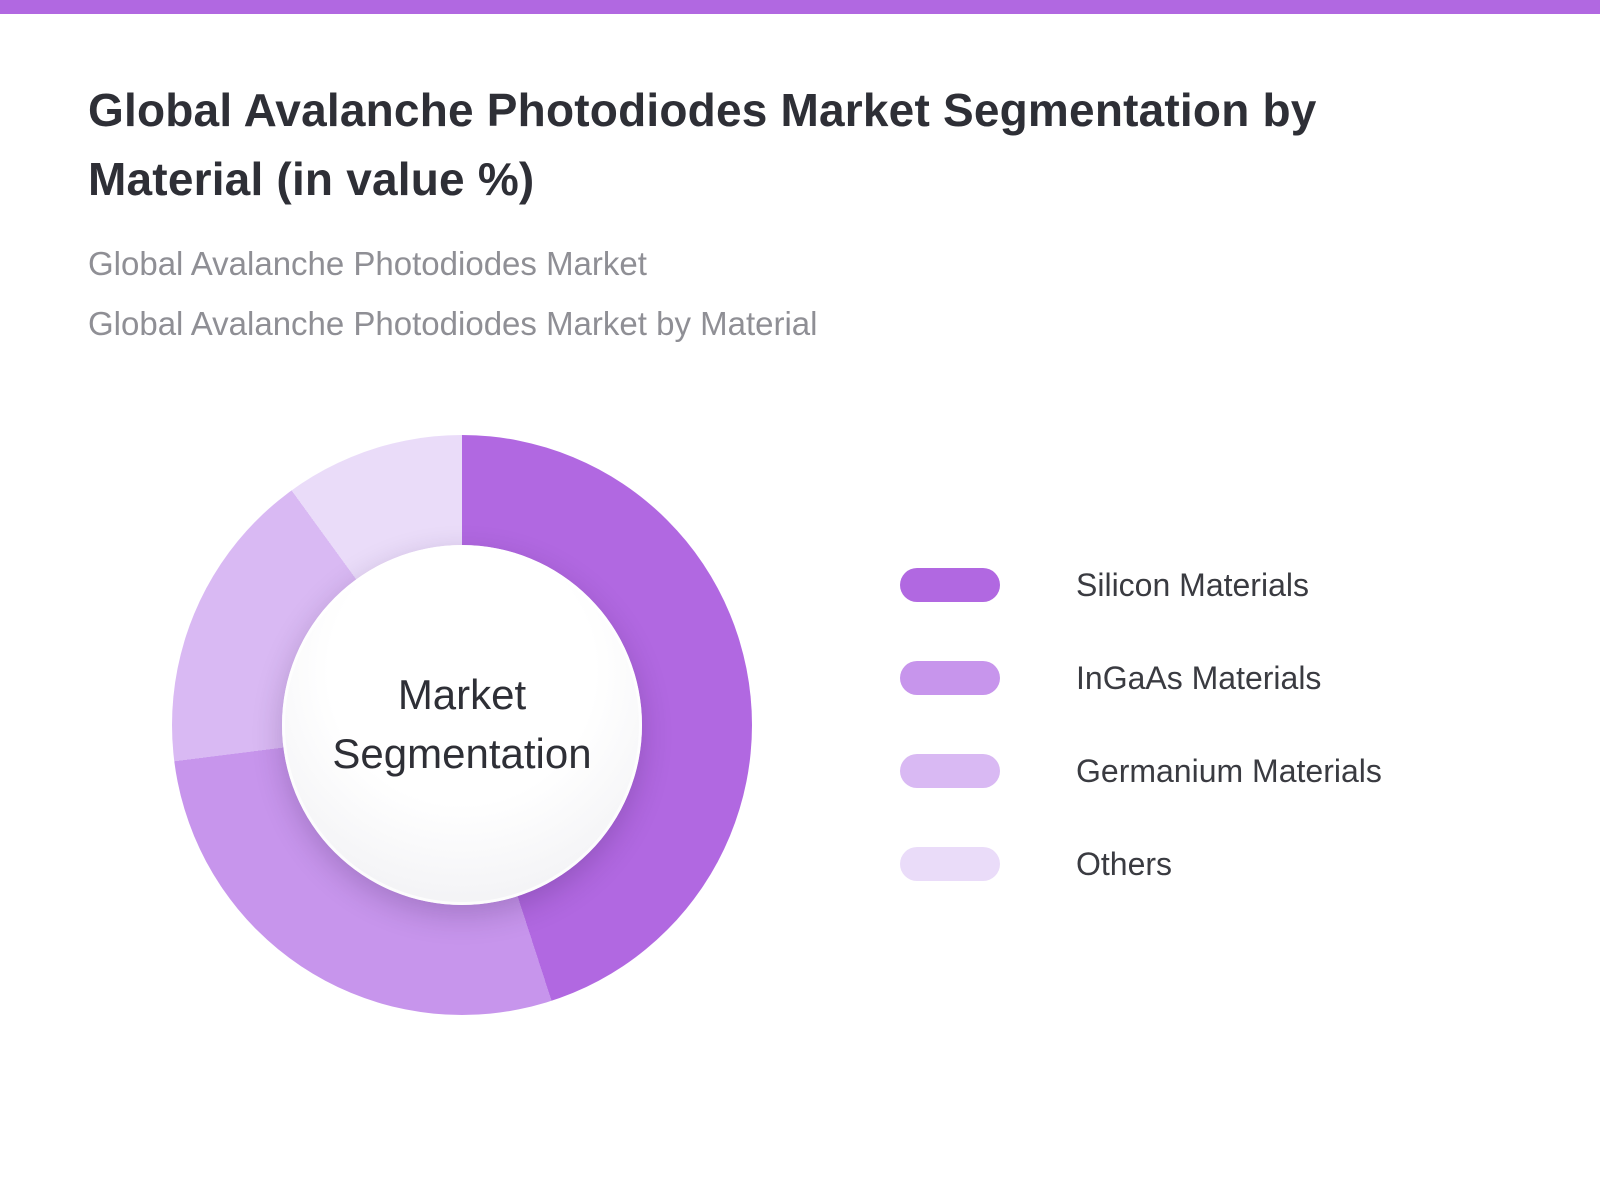 This screenshot has width=1600, height=1200. Describe the element at coordinates (1229, 770) in the screenshot. I see `legend-label: Germanium Materials` at that location.